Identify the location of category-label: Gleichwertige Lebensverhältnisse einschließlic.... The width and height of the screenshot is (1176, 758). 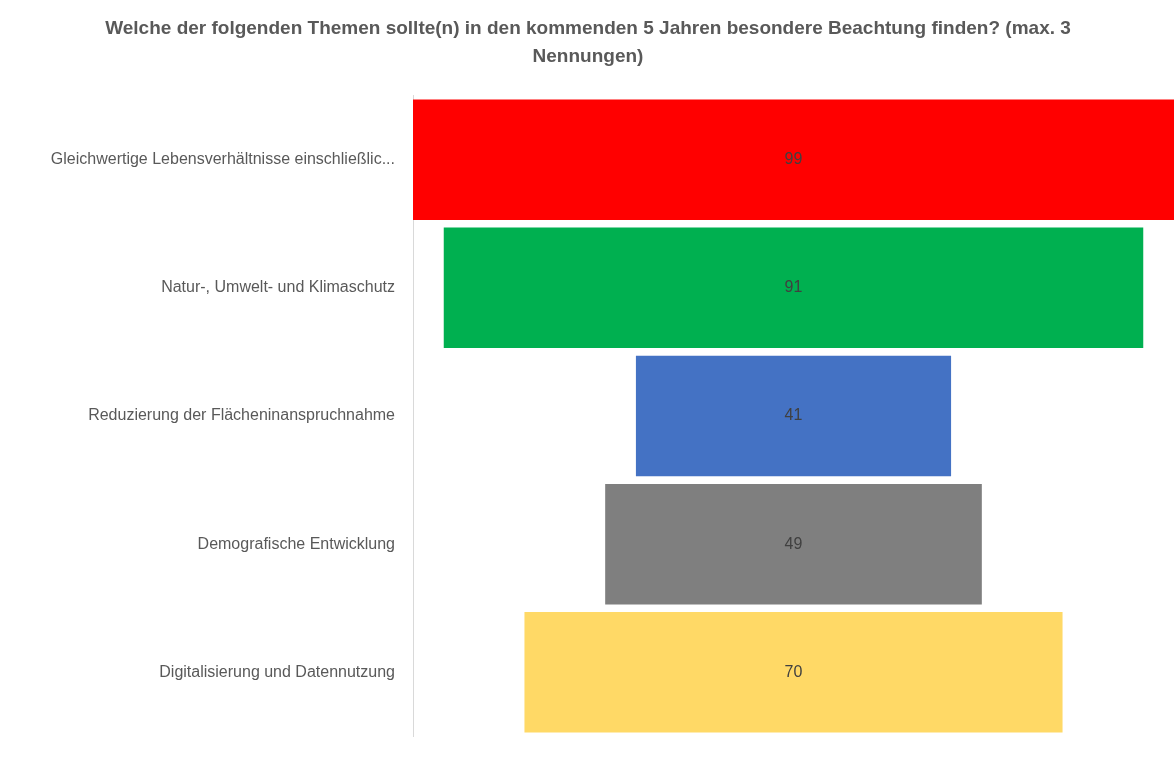
(222, 159).